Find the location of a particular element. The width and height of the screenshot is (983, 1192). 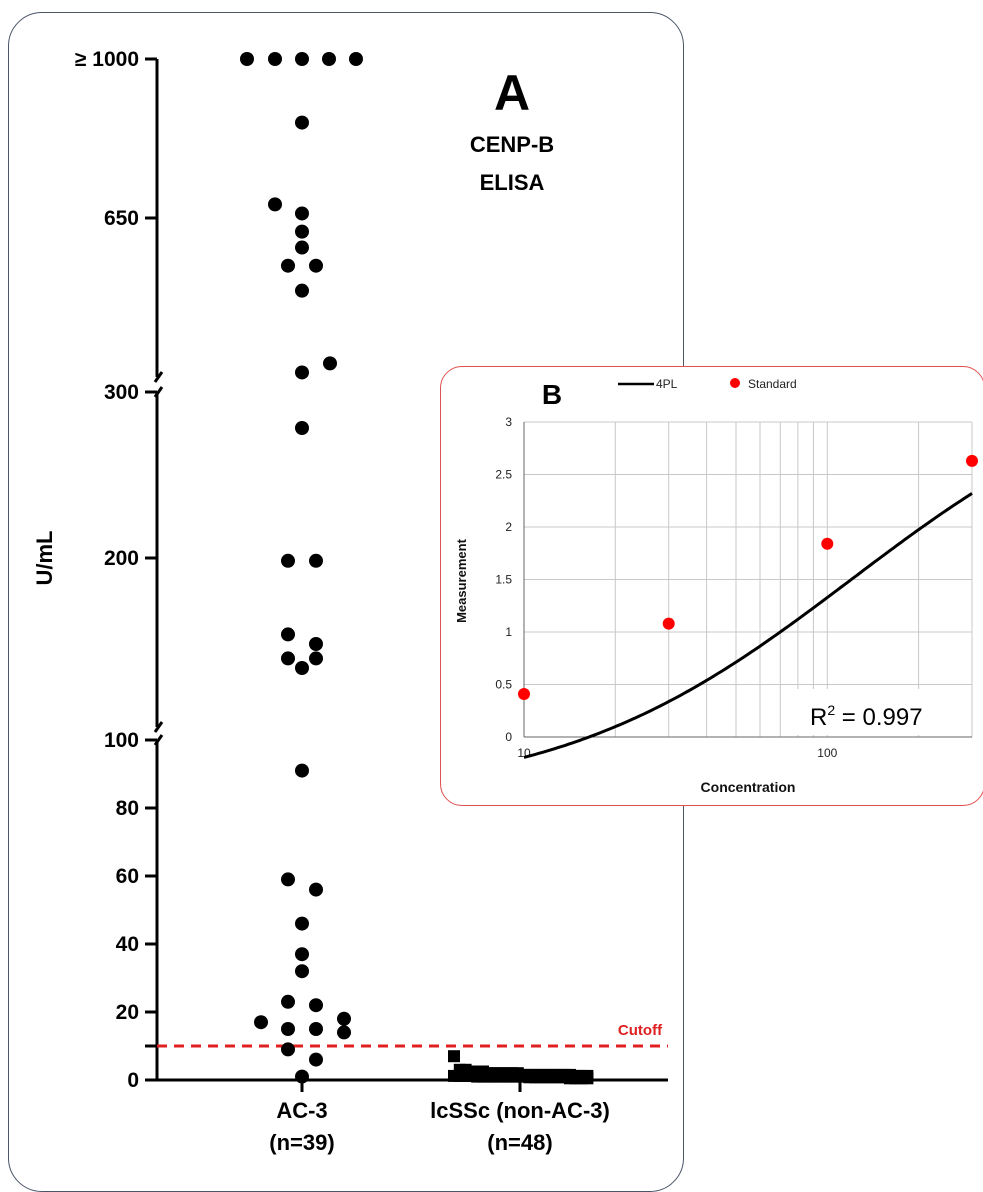

axis-break-mark-middle-bottom is located at coordinates (158, 727).